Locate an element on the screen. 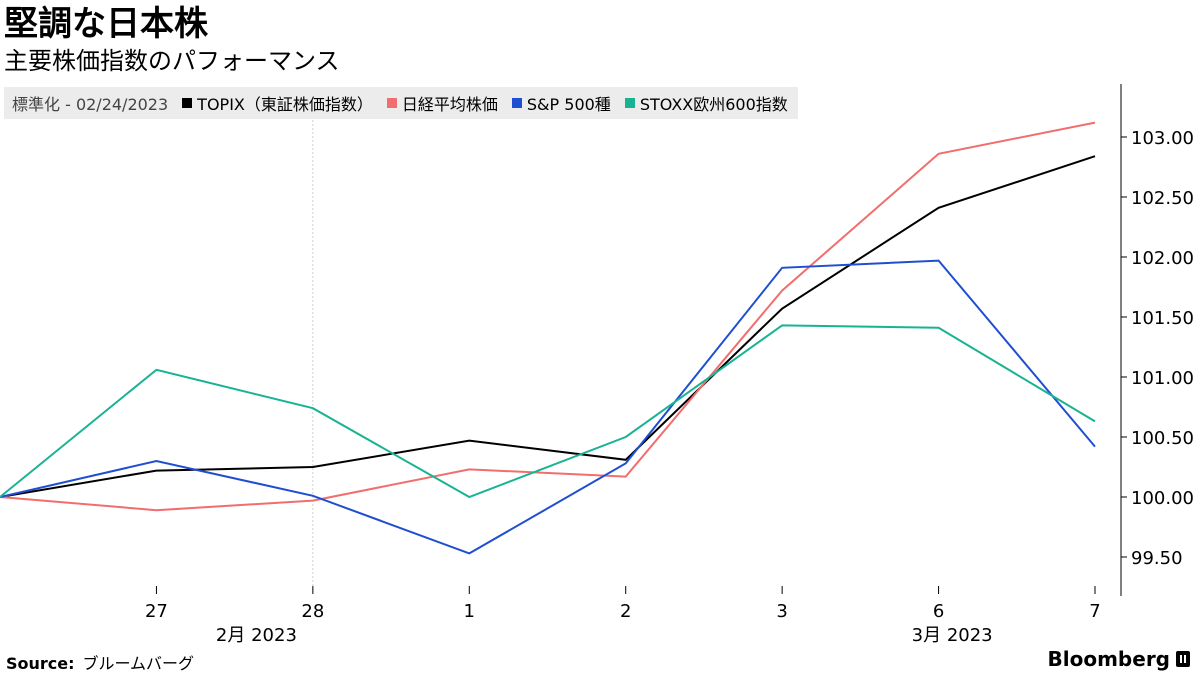 This screenshot has width=1200, height=675. y-tick-label: 101.00 is located at coordinates (1162, 378).